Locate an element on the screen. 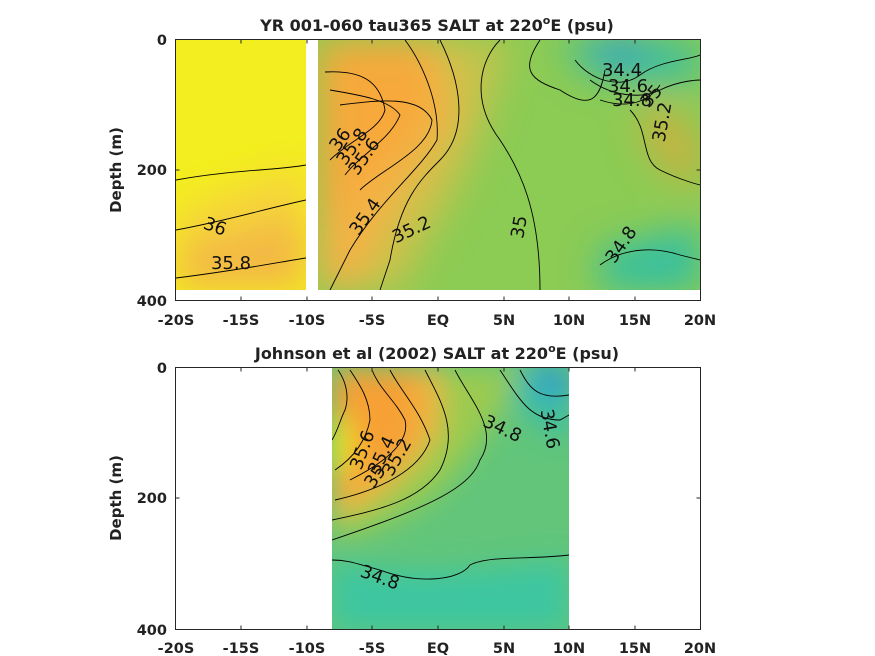  salinity-field-left-block is located at coordinates (241, 165).